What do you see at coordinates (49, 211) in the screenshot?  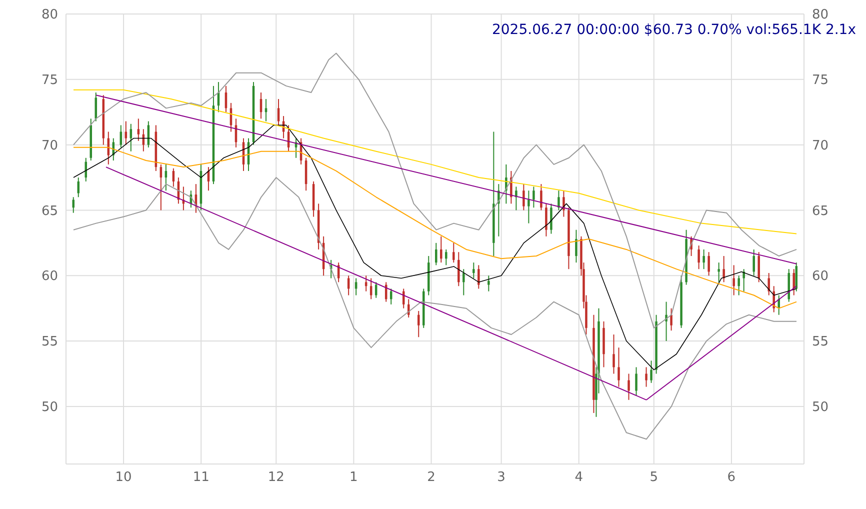 I see `y-tick-label: 65` at bounding box center [49, 211].